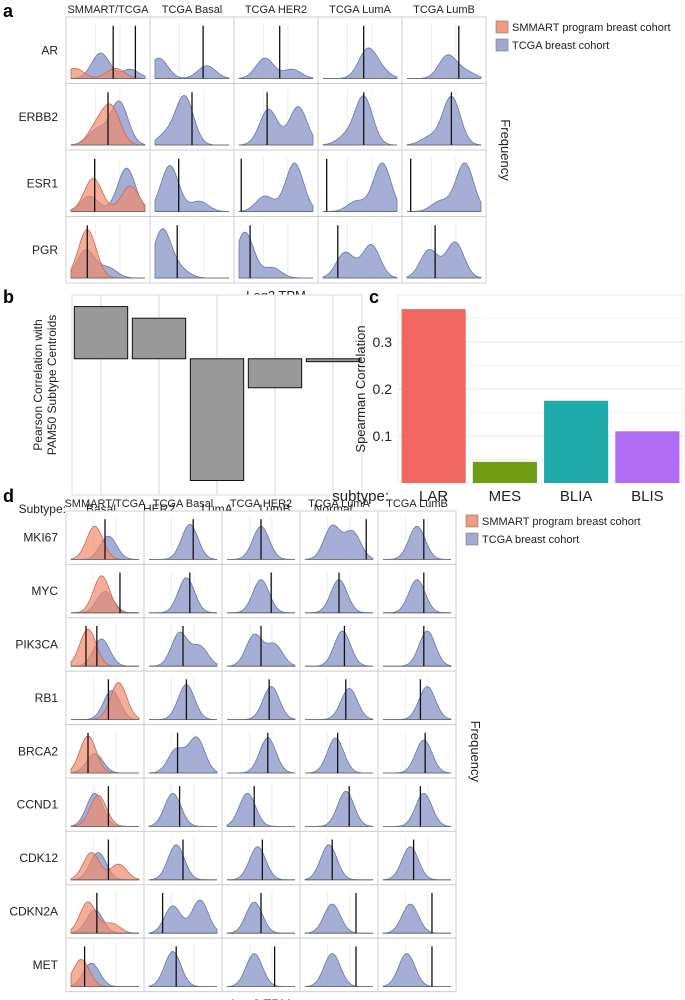 This screenshot has width=685, height=1000. I want to click on x-axis-label: Subtype:, so click(42, 509).